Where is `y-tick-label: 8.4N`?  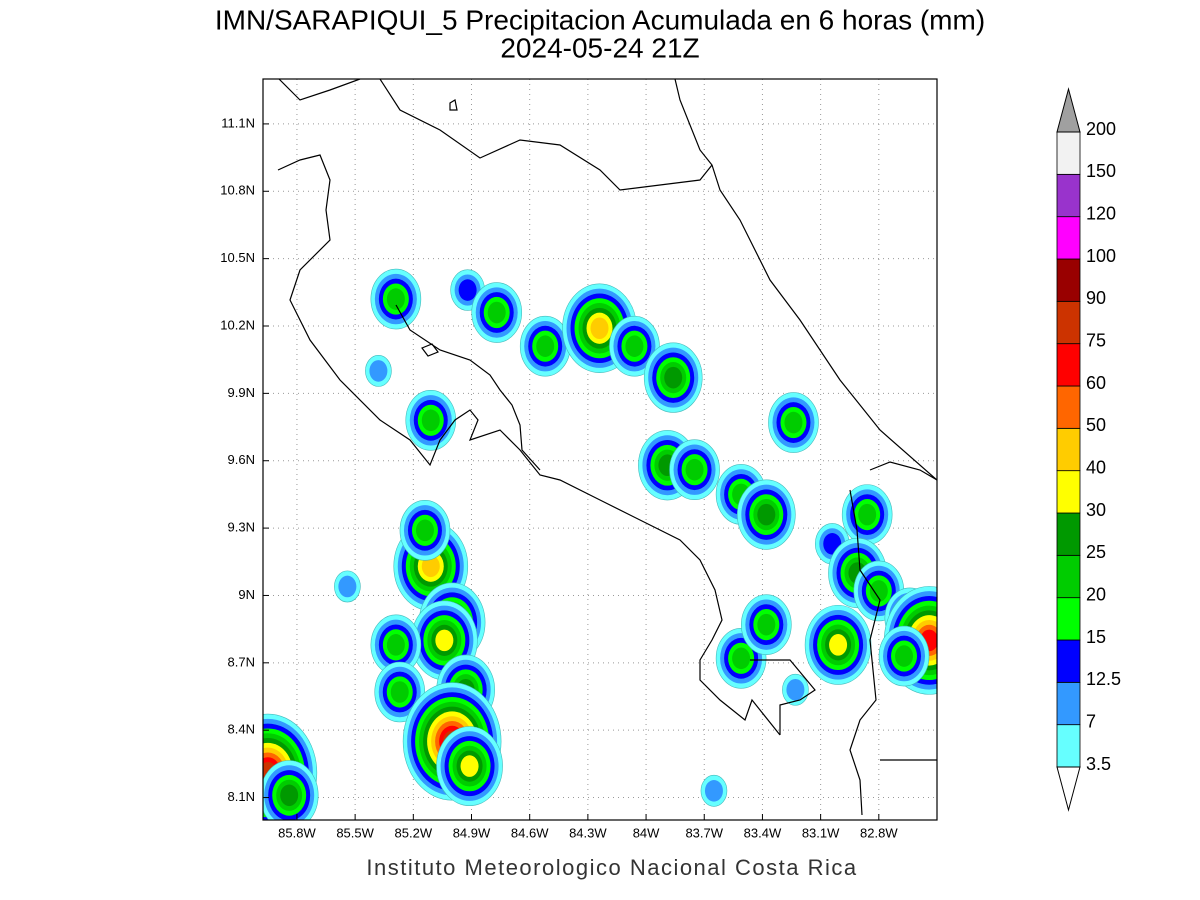
y-tick-label: 8.4N is located at coordinates (241, 729).